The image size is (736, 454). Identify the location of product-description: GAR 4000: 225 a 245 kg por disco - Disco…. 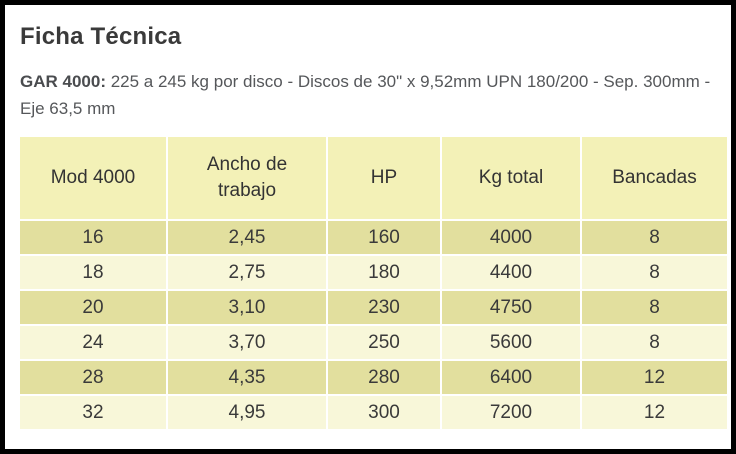
(370, 95).